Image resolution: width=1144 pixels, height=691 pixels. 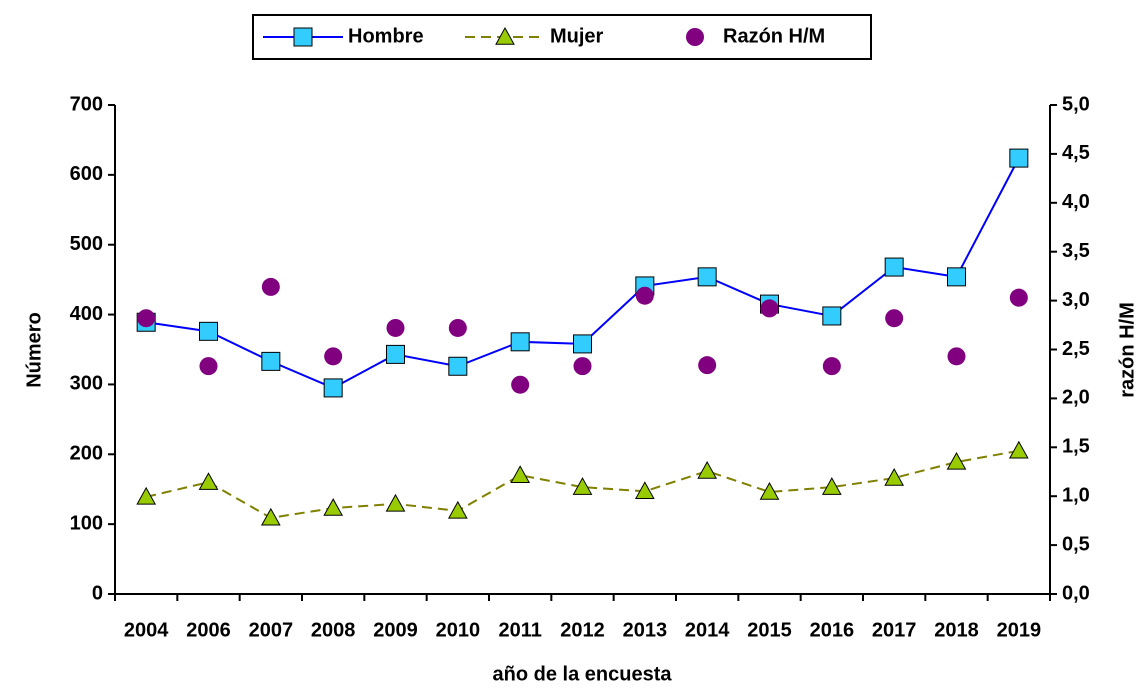 What do you see at coordinates (271, 630) in the screenshot?
I see `x-tick-label: 2007` at bounding box center [271, 630].